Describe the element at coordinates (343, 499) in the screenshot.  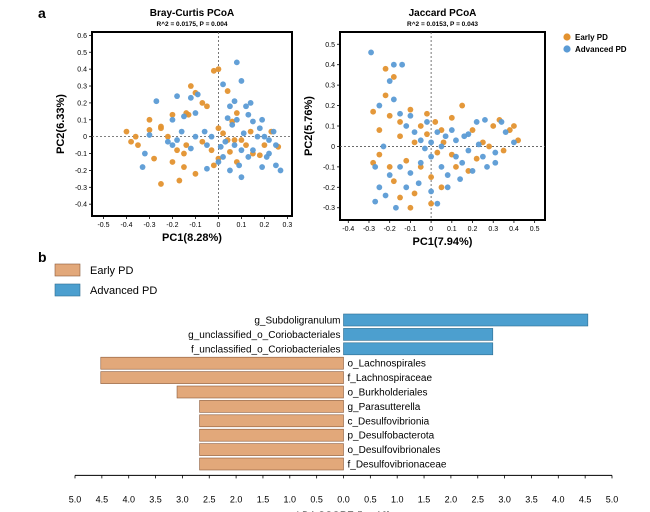
I see `x-tick-label: 0.0` at that location.